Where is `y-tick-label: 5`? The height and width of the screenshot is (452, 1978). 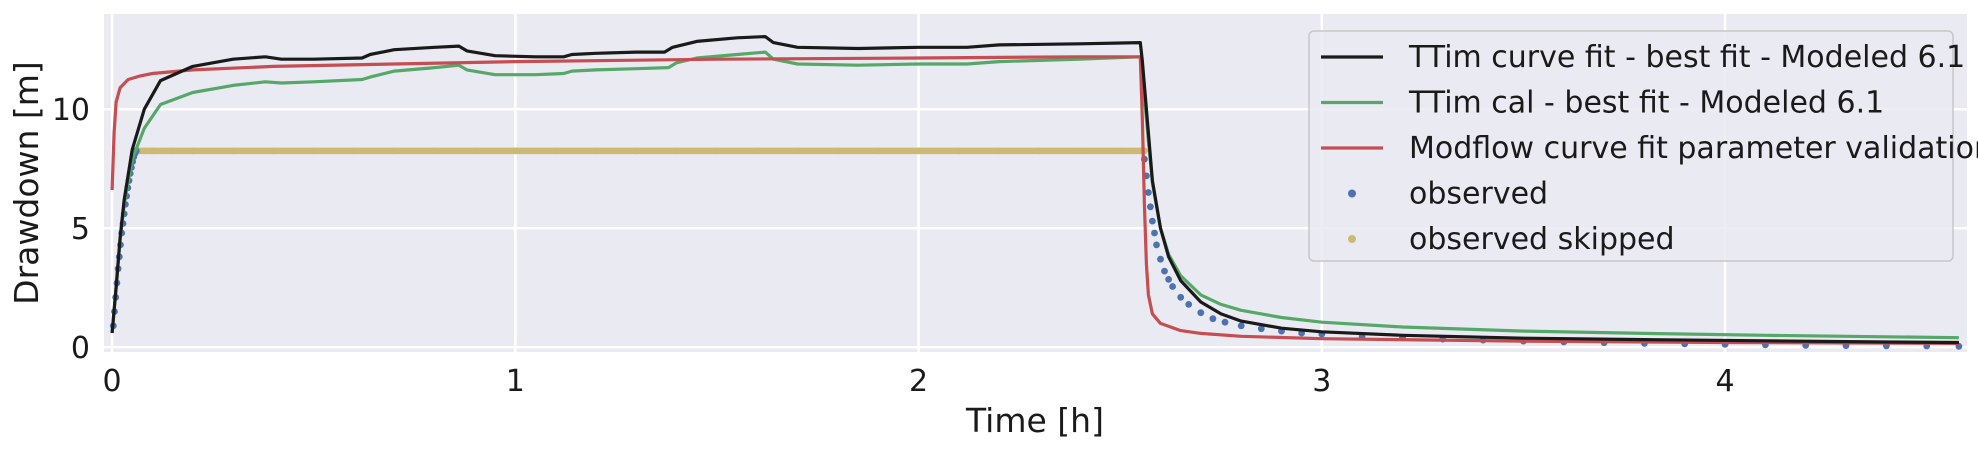 y-tick-label: 5 is located at coordinates (80, 229).